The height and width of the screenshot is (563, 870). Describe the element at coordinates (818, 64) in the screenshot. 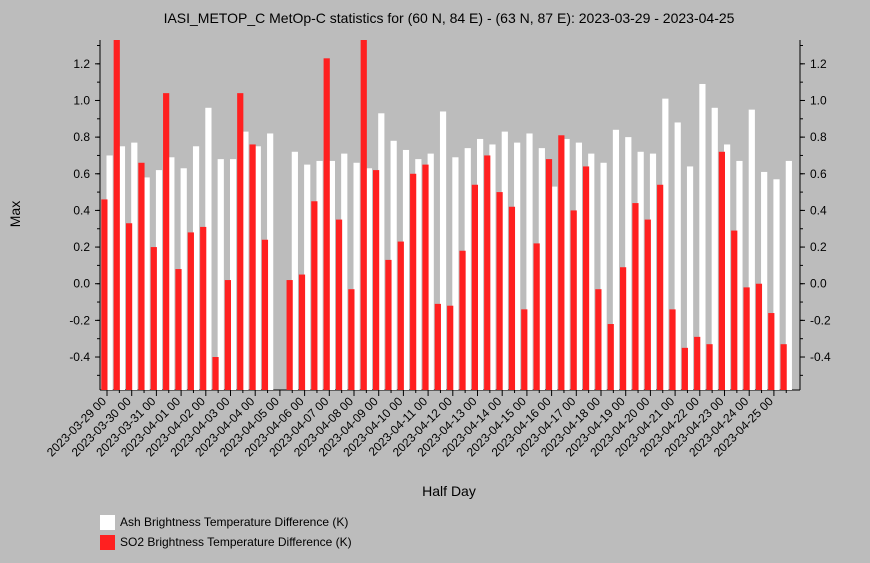

I see `y-tick-label-right: 1.2` at that location.